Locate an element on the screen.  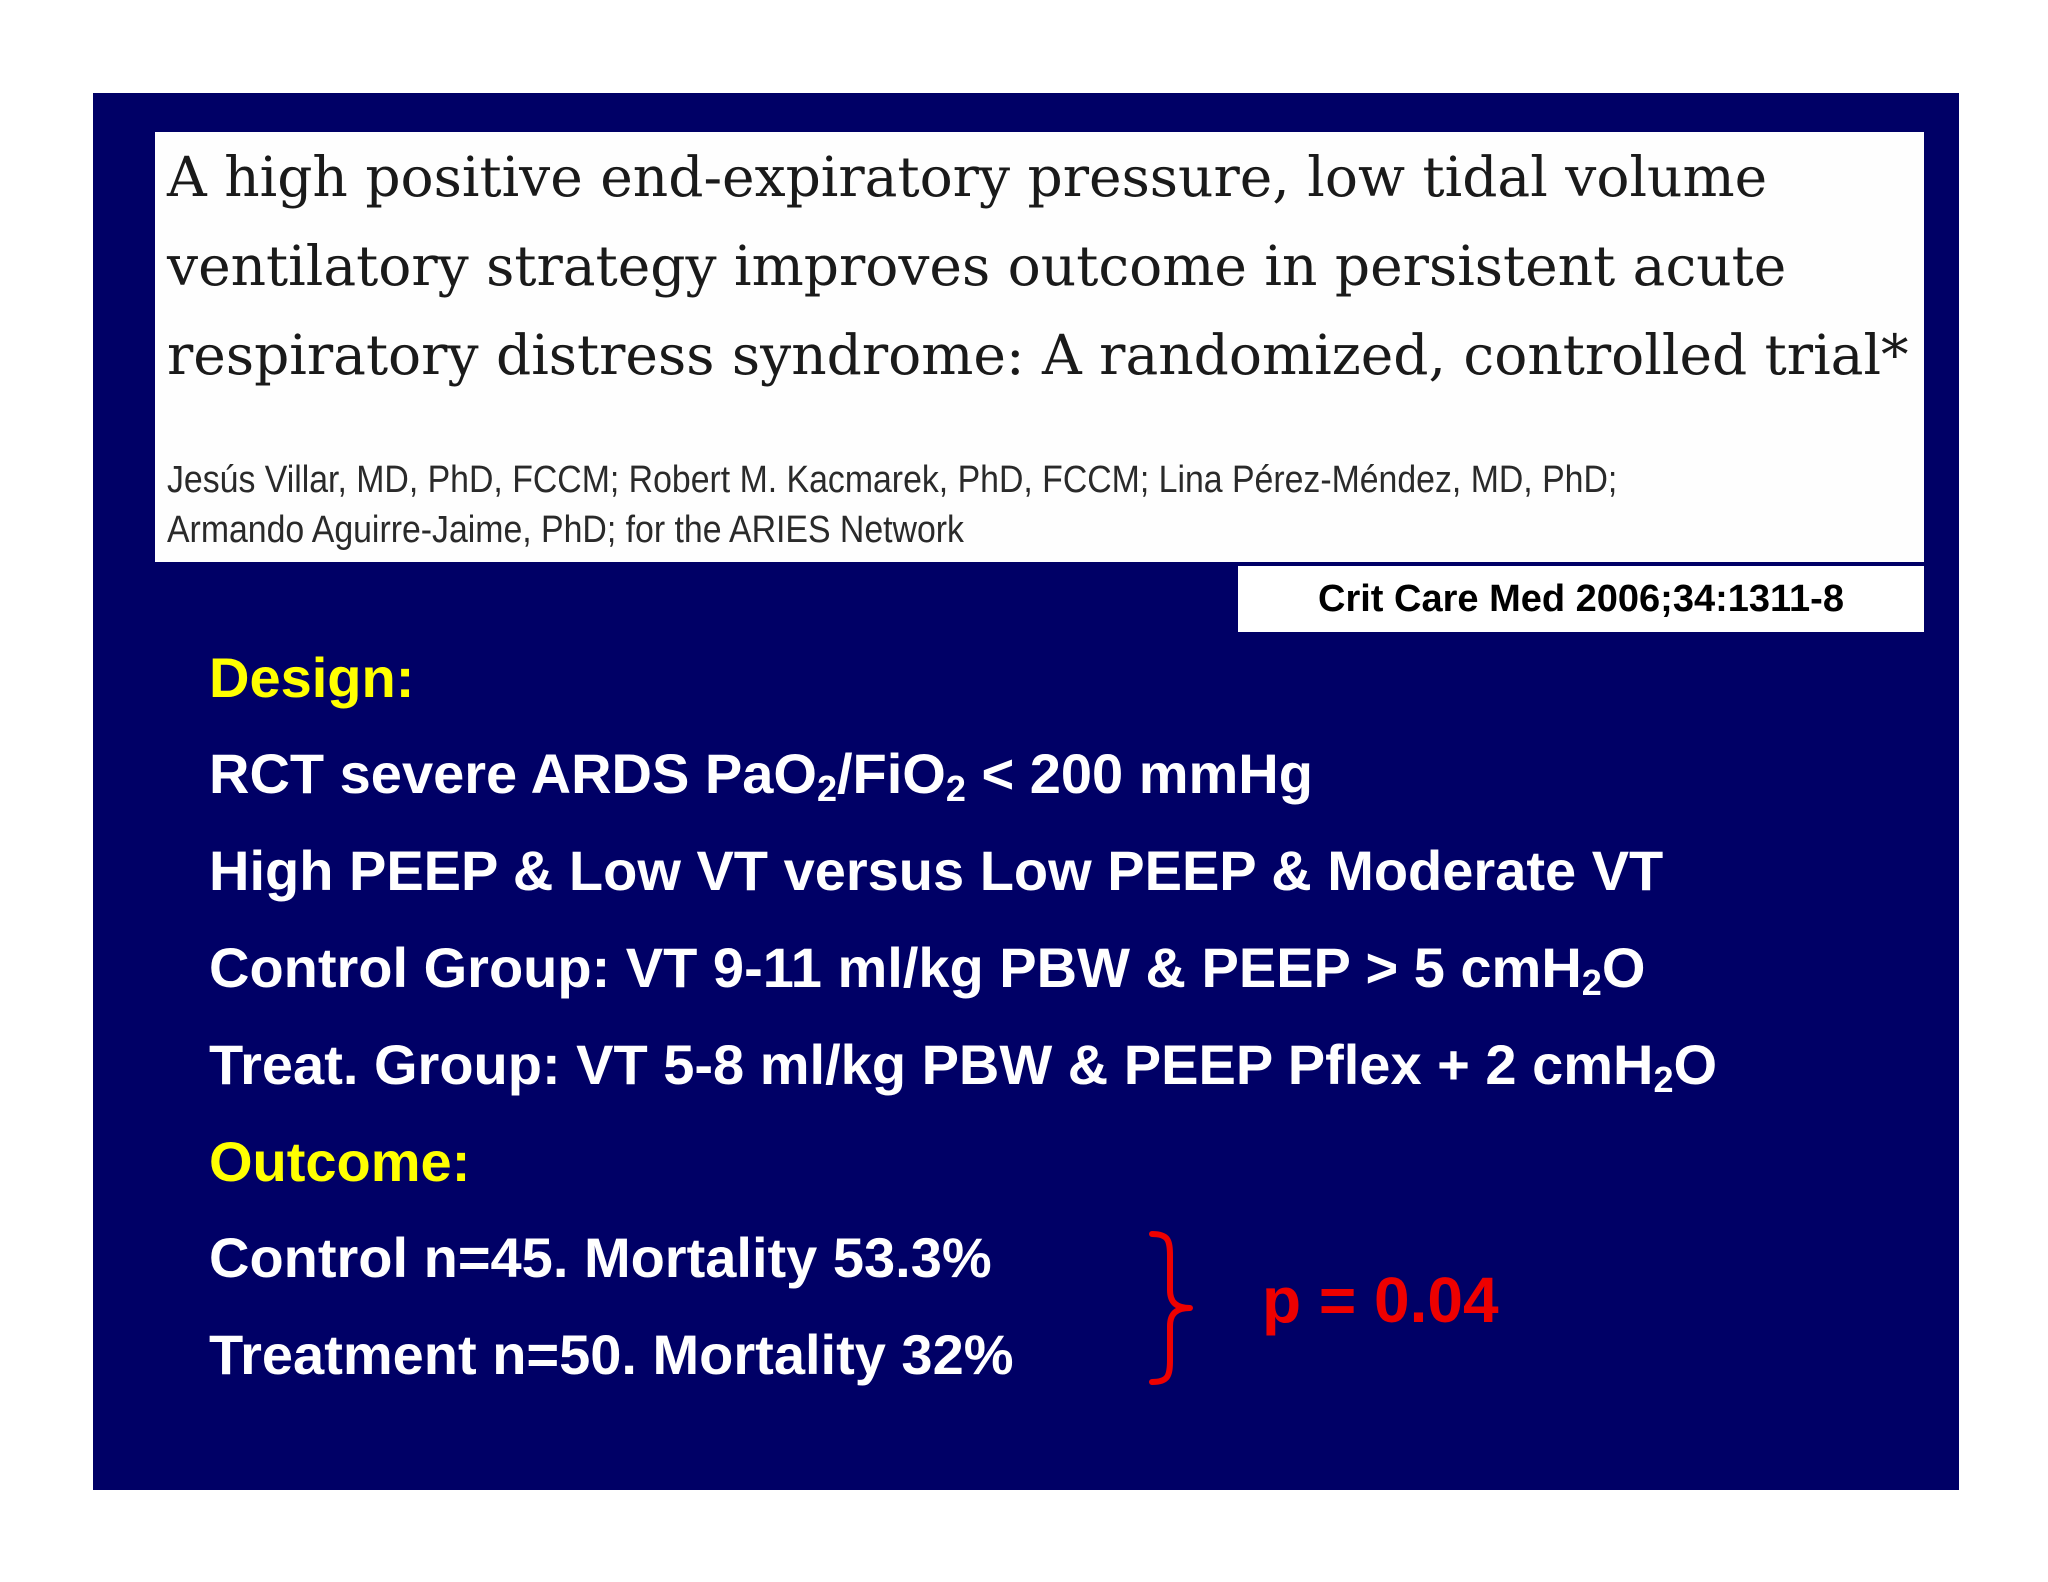
outcome-heading: Outcome: is located at coordinates (340, 1161).